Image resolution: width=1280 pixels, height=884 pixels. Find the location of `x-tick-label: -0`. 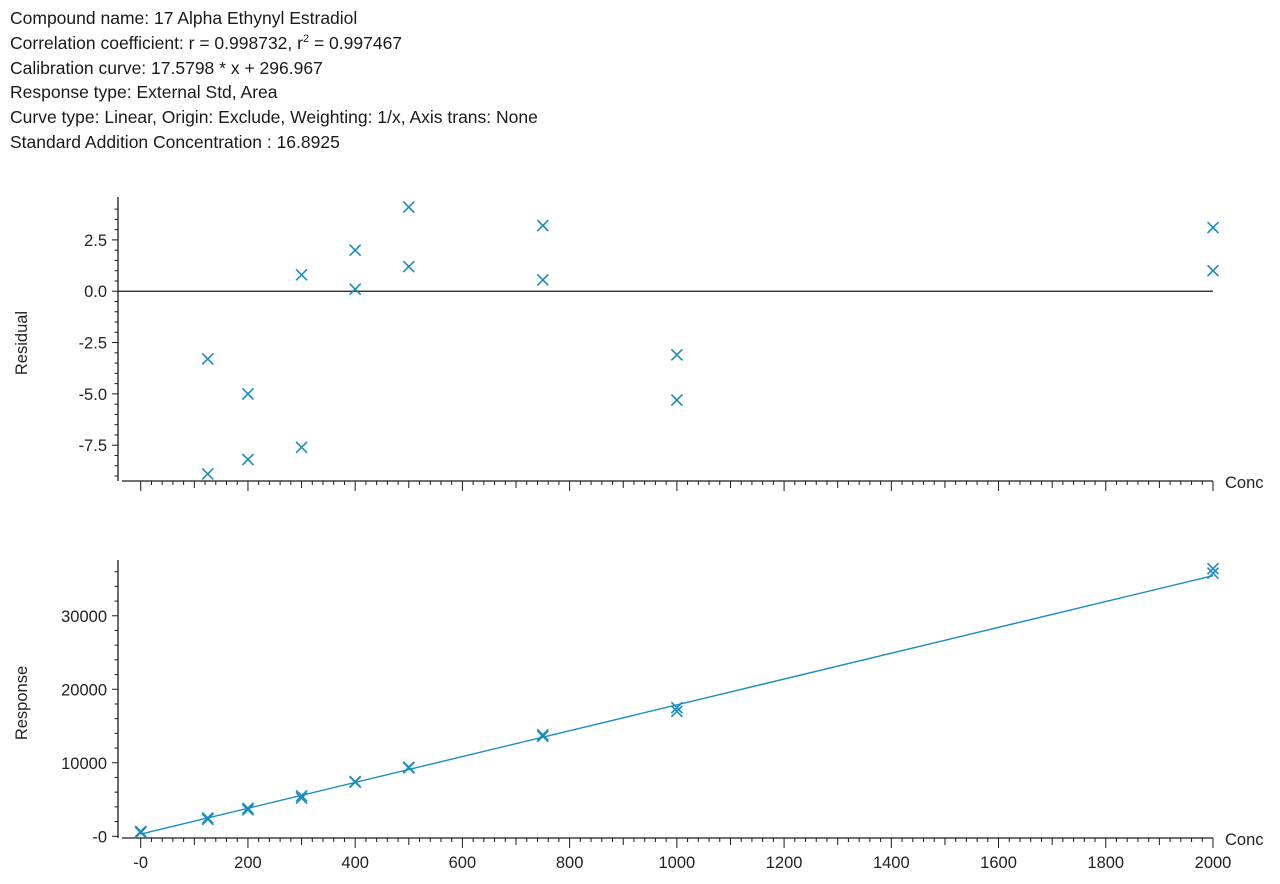

x-tick-label: -0 is located at coordinates (140, 863).